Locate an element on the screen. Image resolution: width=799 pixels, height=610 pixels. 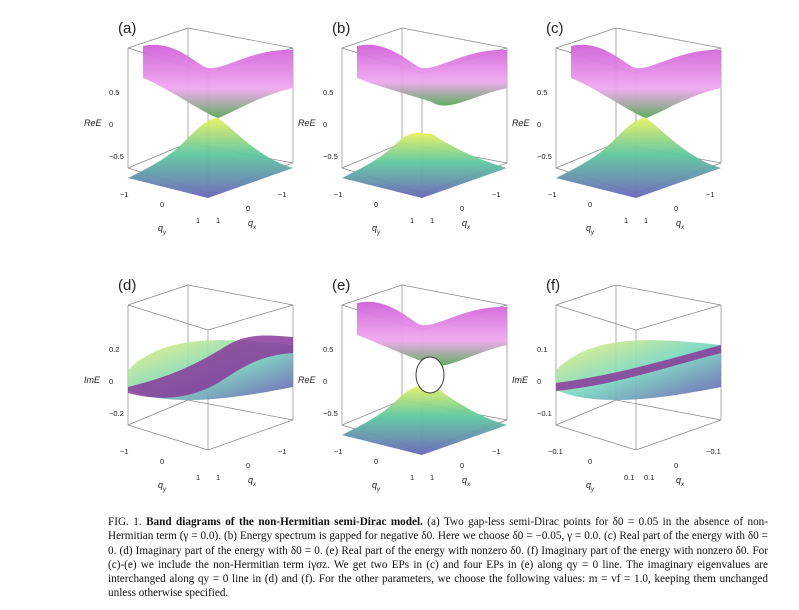
panel-d: (d) ImE 0.2 0 −0.2 −1 0 1 1 0 −1 qy qx is located at coordinates (196, 384).